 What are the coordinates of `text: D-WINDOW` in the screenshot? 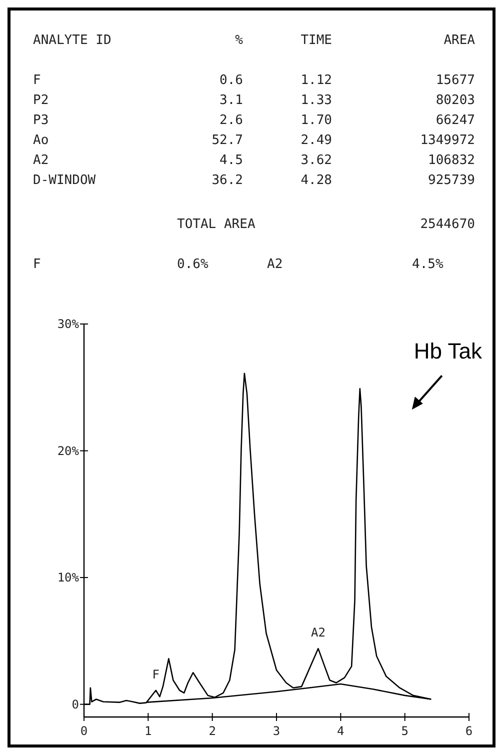 It's located at (64, 180).